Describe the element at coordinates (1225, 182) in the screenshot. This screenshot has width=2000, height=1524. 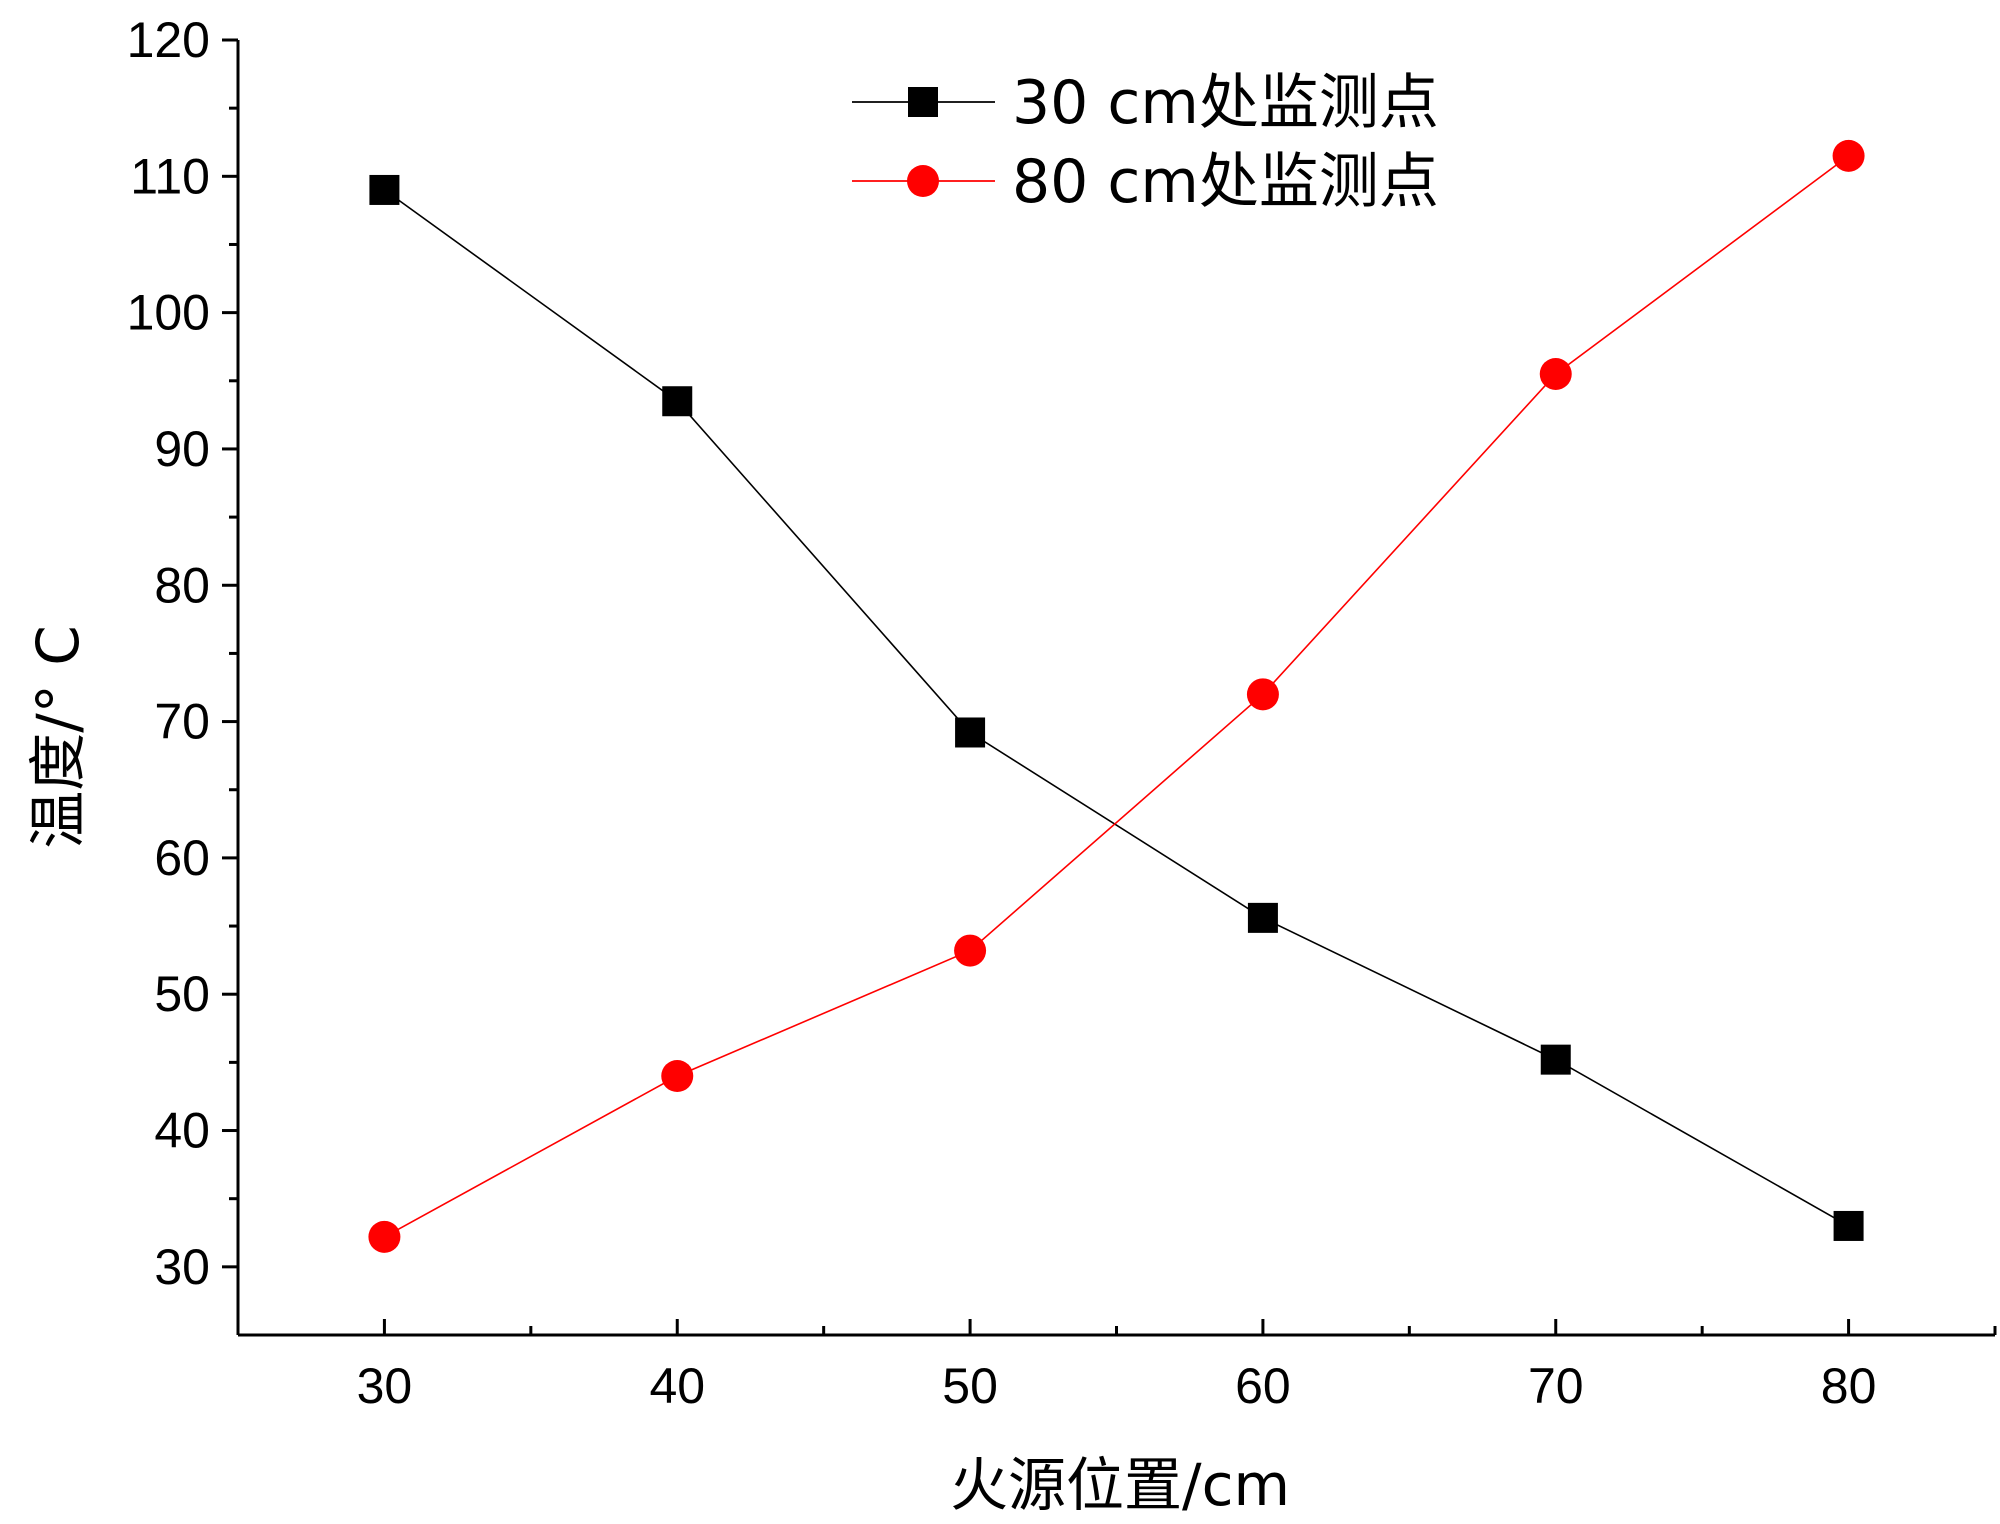
I see `legend-label: 80 cm处监测点` at that location.